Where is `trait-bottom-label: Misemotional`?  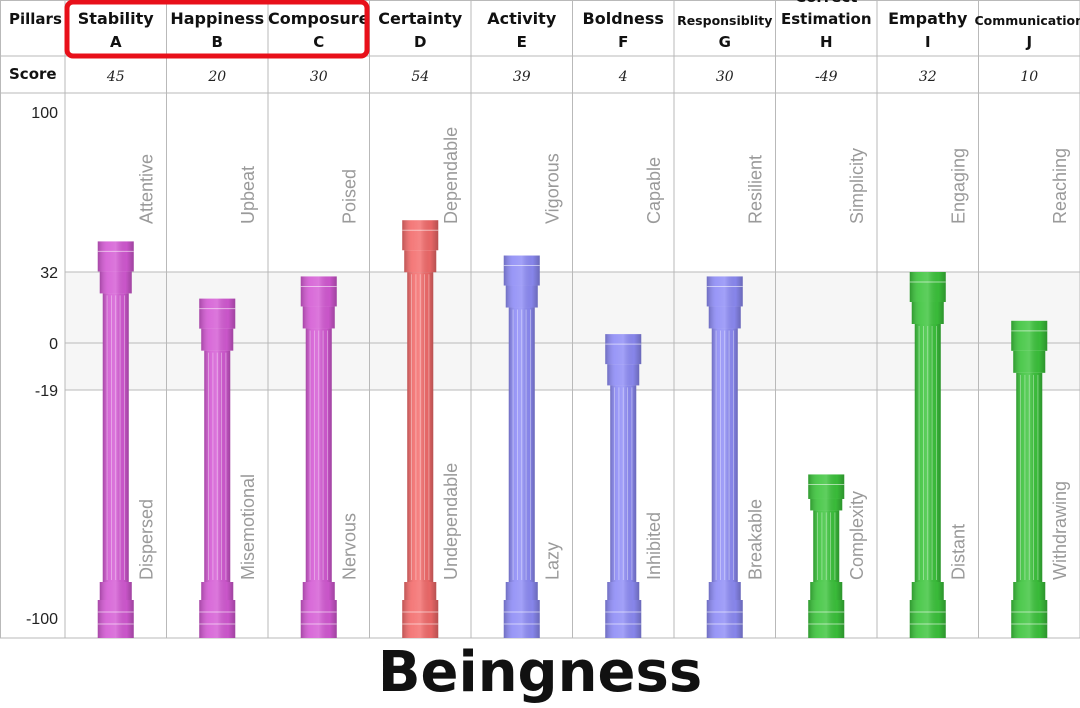 trait-bottom-label: Misemotional is located at coordinates (248, 527).